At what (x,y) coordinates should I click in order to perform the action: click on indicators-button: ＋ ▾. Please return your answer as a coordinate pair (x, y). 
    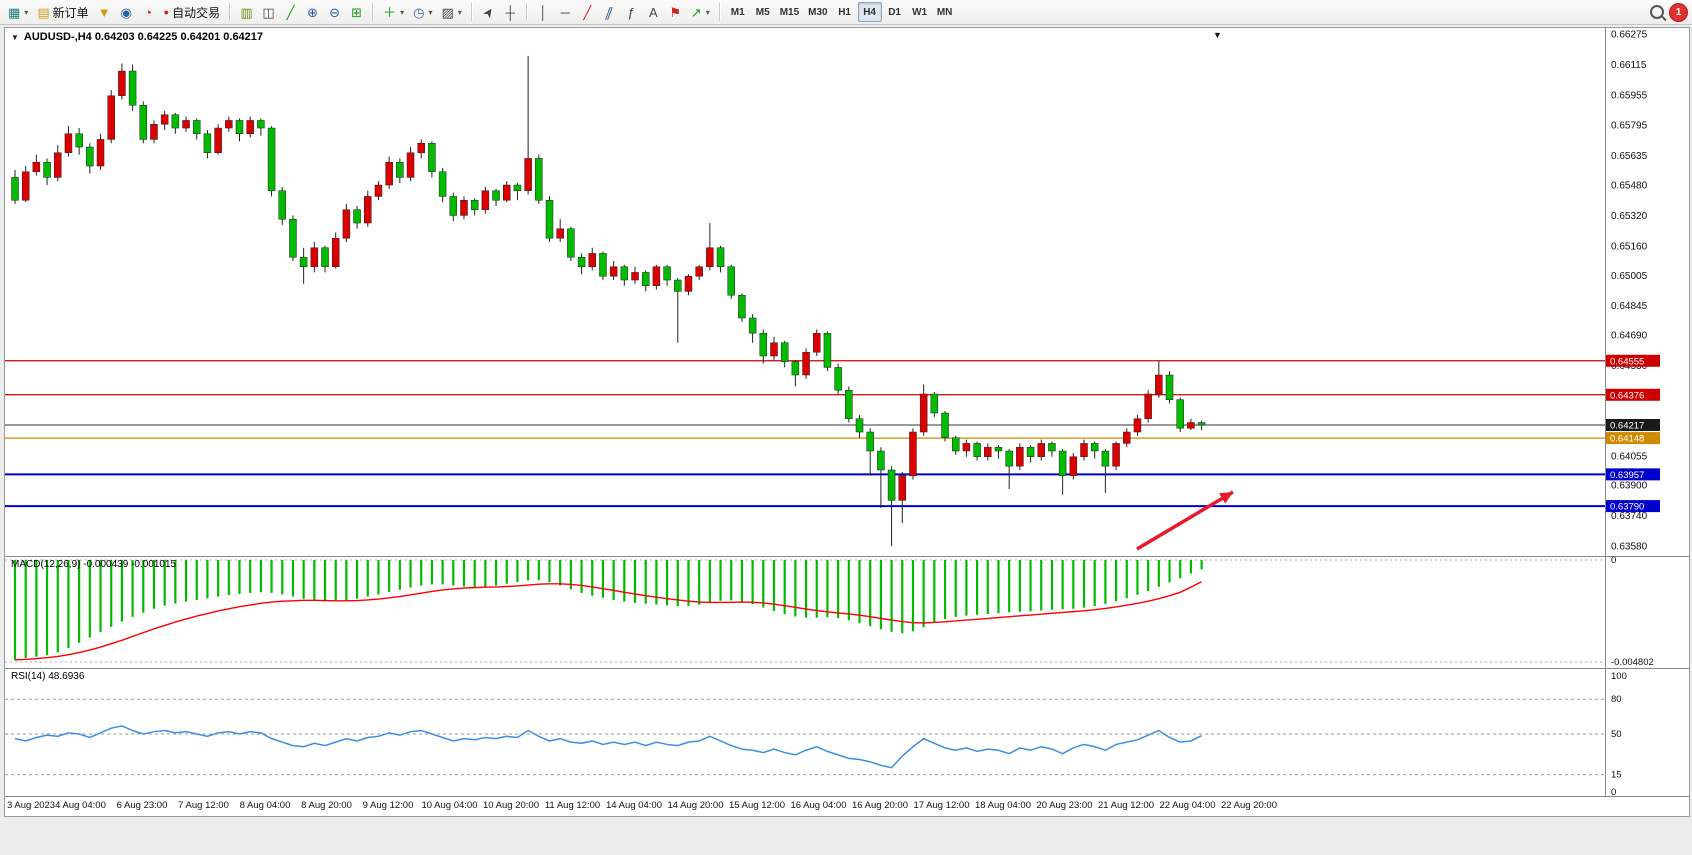
    Looking at the image, I should click on (393, 12).